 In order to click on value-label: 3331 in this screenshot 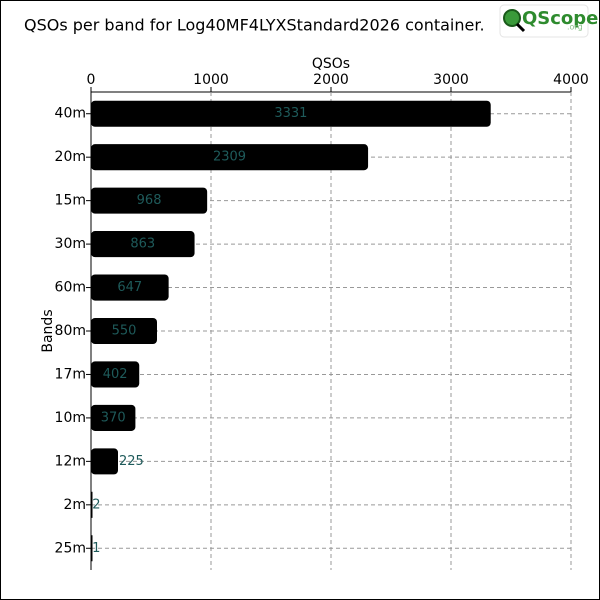, I will do `click(290, 113)`.